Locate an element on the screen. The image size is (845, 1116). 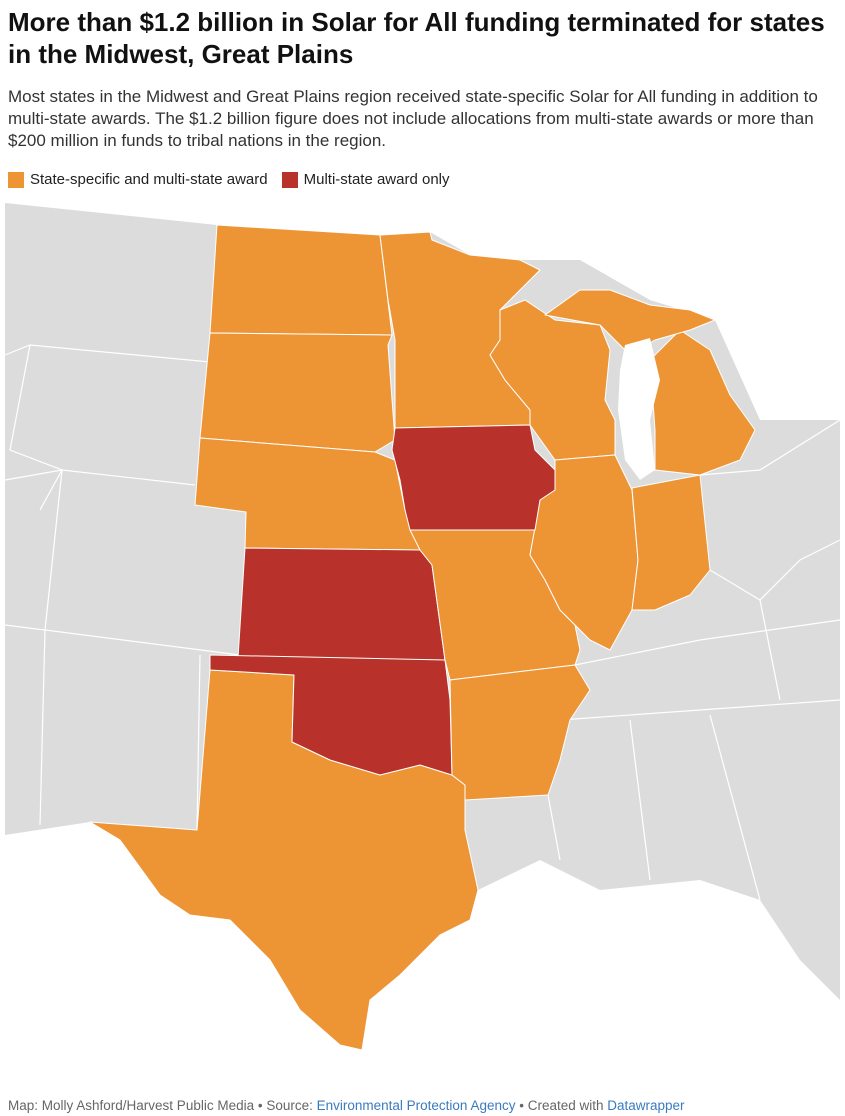
legend-item: State-specific and multi-state award is located at coordinates (138, 179).